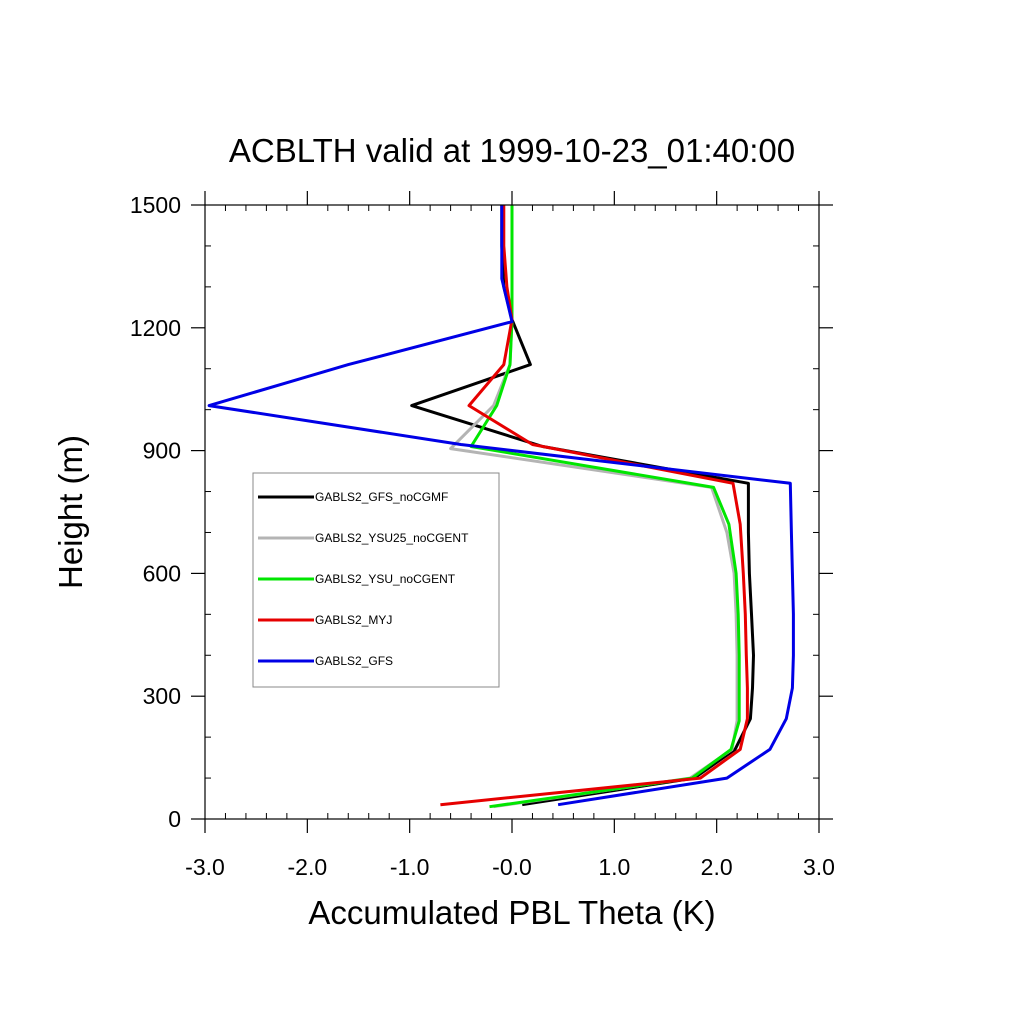 Image resolution: width=1024 pixels, height=1024 pixels. I want to click on x-tick-label: 3.0, so click(819, 867).